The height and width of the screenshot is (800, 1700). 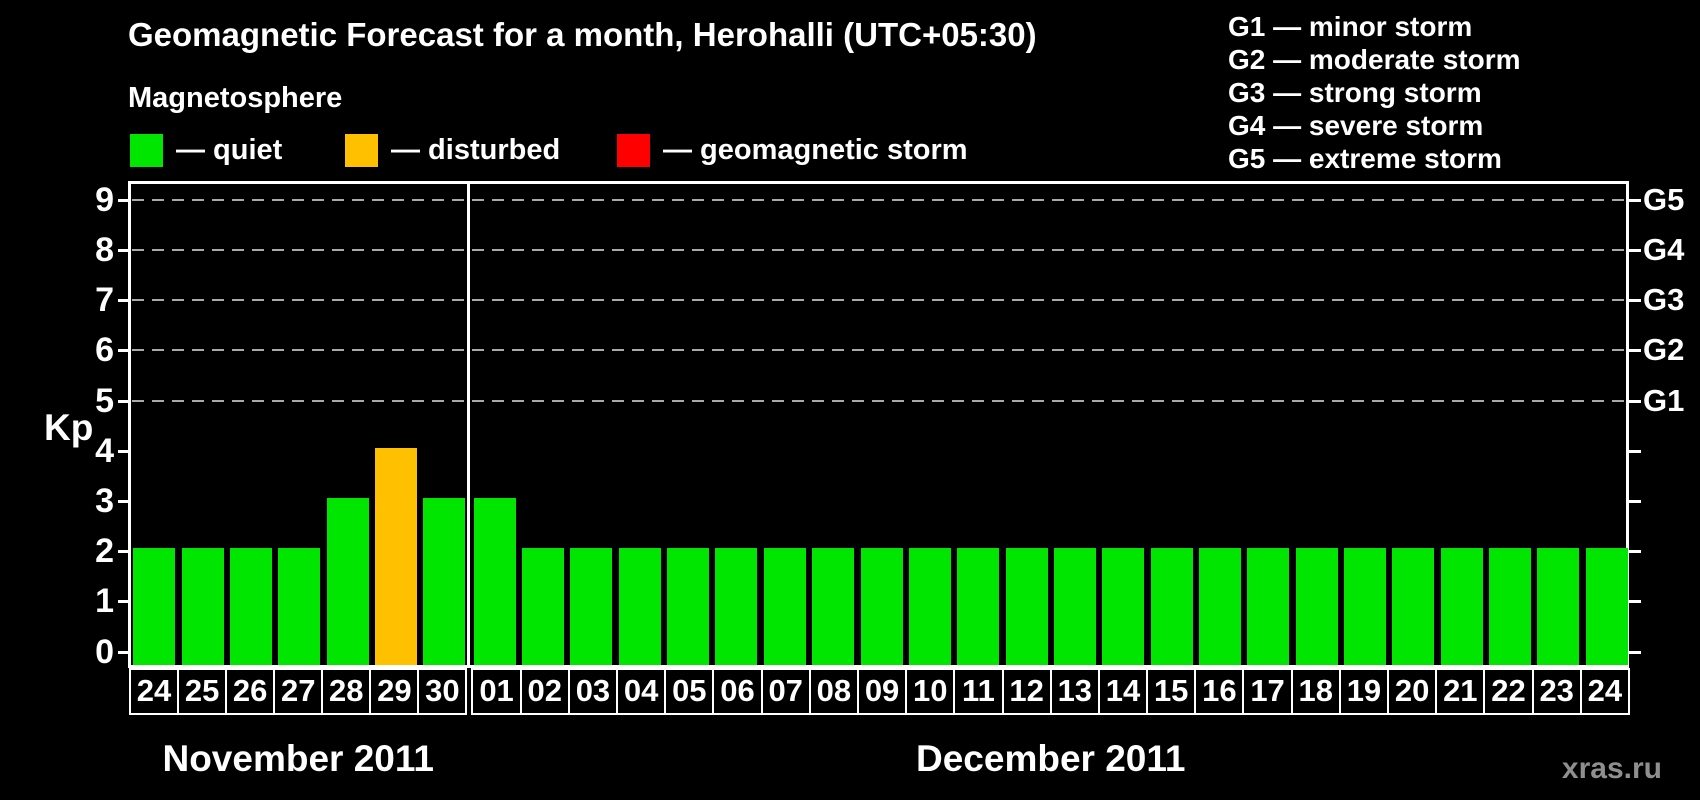 I want to click on day-label: 18, so click(x=1315, y=691).